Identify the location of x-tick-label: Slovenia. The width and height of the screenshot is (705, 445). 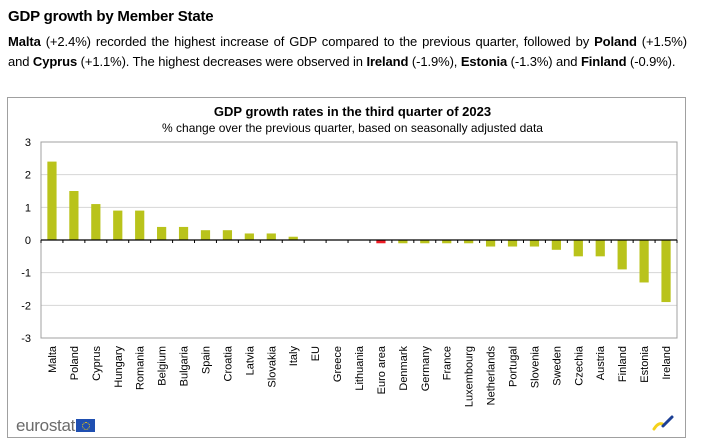
(535, 366).